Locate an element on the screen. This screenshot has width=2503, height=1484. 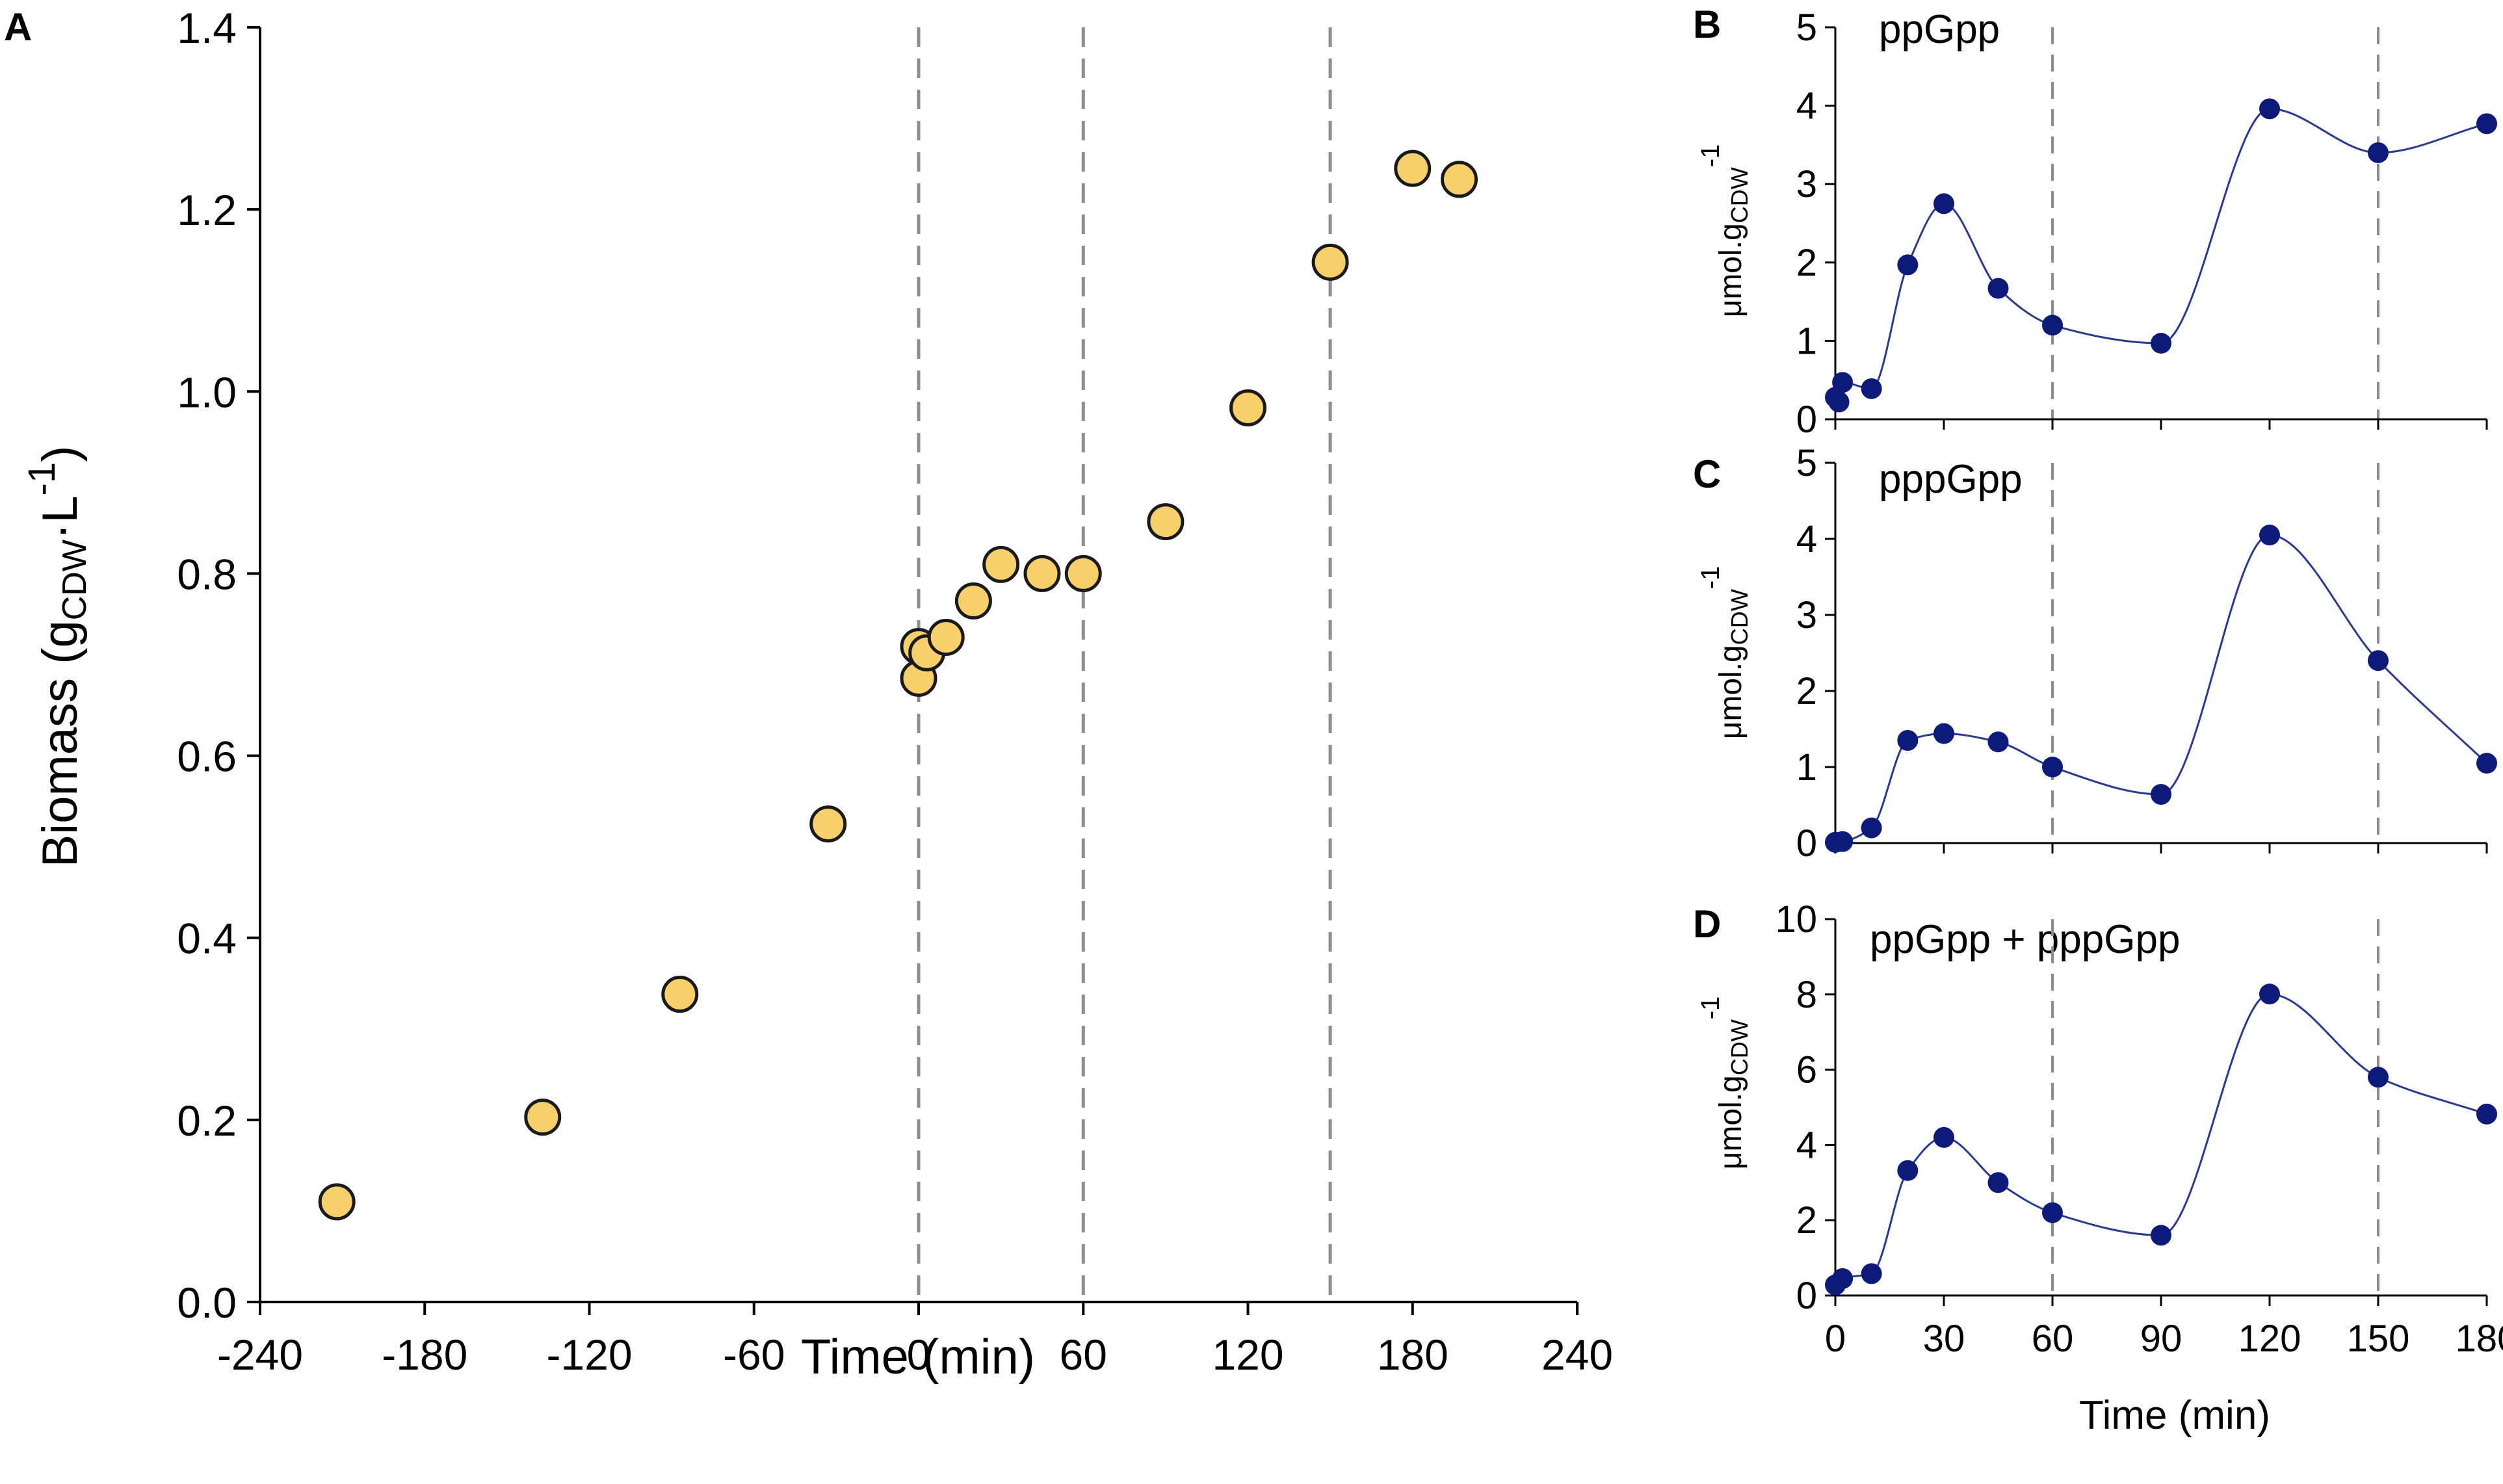
panel-a-x-tick-labels: -240 -180 -120 -60 0 60 120 180 240 is located at coordinates (915, 1355).